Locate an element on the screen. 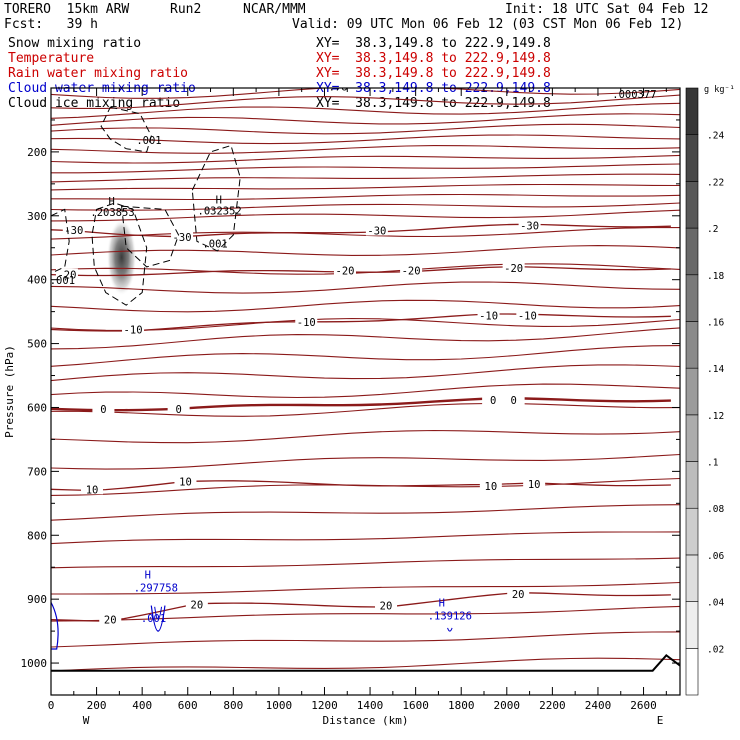 This screenshot has width=740, height=740. terrain-line is located at coordinates (365, 663).